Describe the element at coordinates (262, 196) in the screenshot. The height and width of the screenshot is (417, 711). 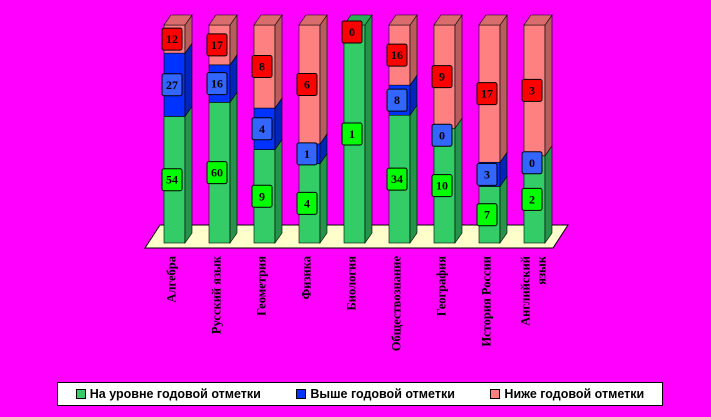
I see `data-label: 9` at that location.